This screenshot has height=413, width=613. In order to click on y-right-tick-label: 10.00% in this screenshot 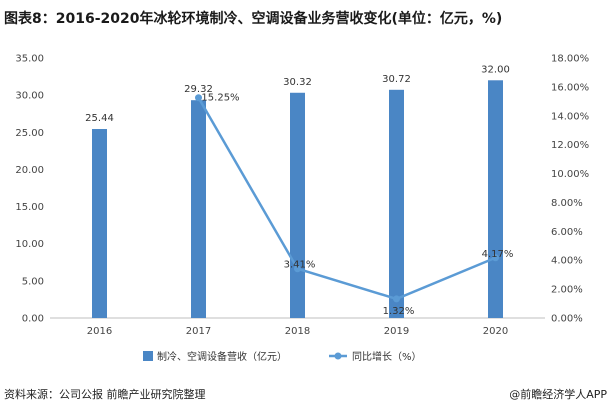, I will do `click(570, 174)`.